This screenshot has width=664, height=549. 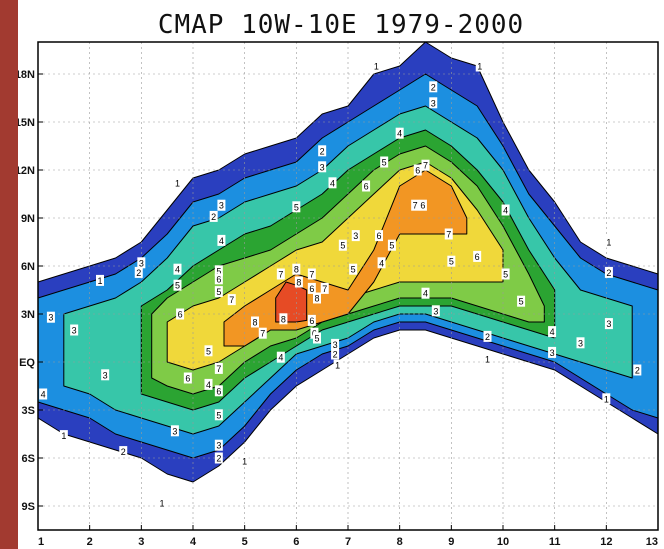 I want to click on x-tick-label: 5, so click(x=245, y=542).